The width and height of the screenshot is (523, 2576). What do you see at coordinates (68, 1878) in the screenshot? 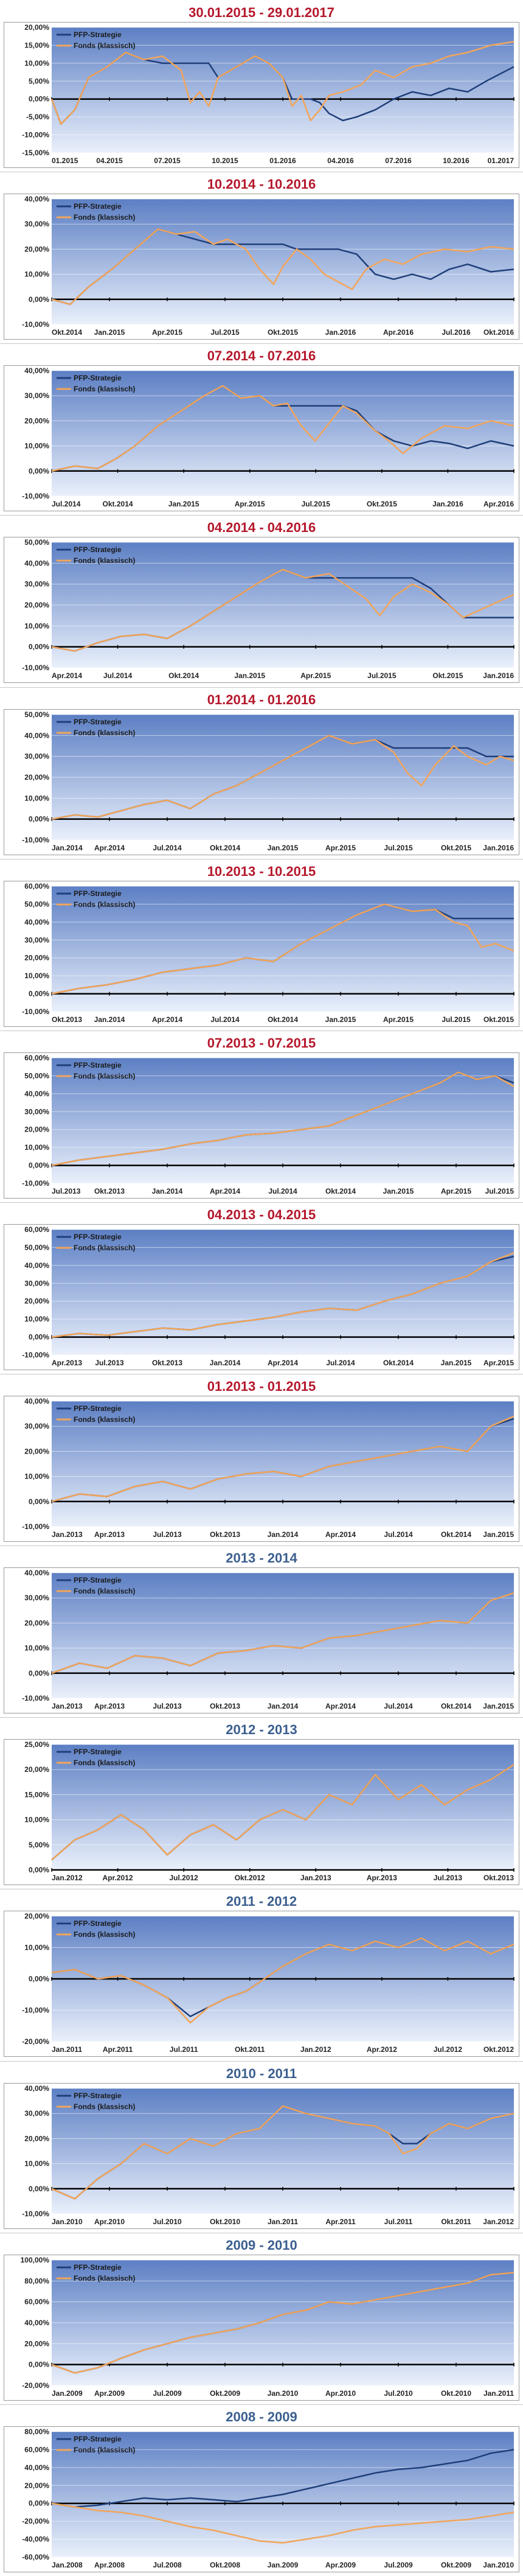
I see `x-tick-label: Jan.2012` at bounding box center [68, 1878].